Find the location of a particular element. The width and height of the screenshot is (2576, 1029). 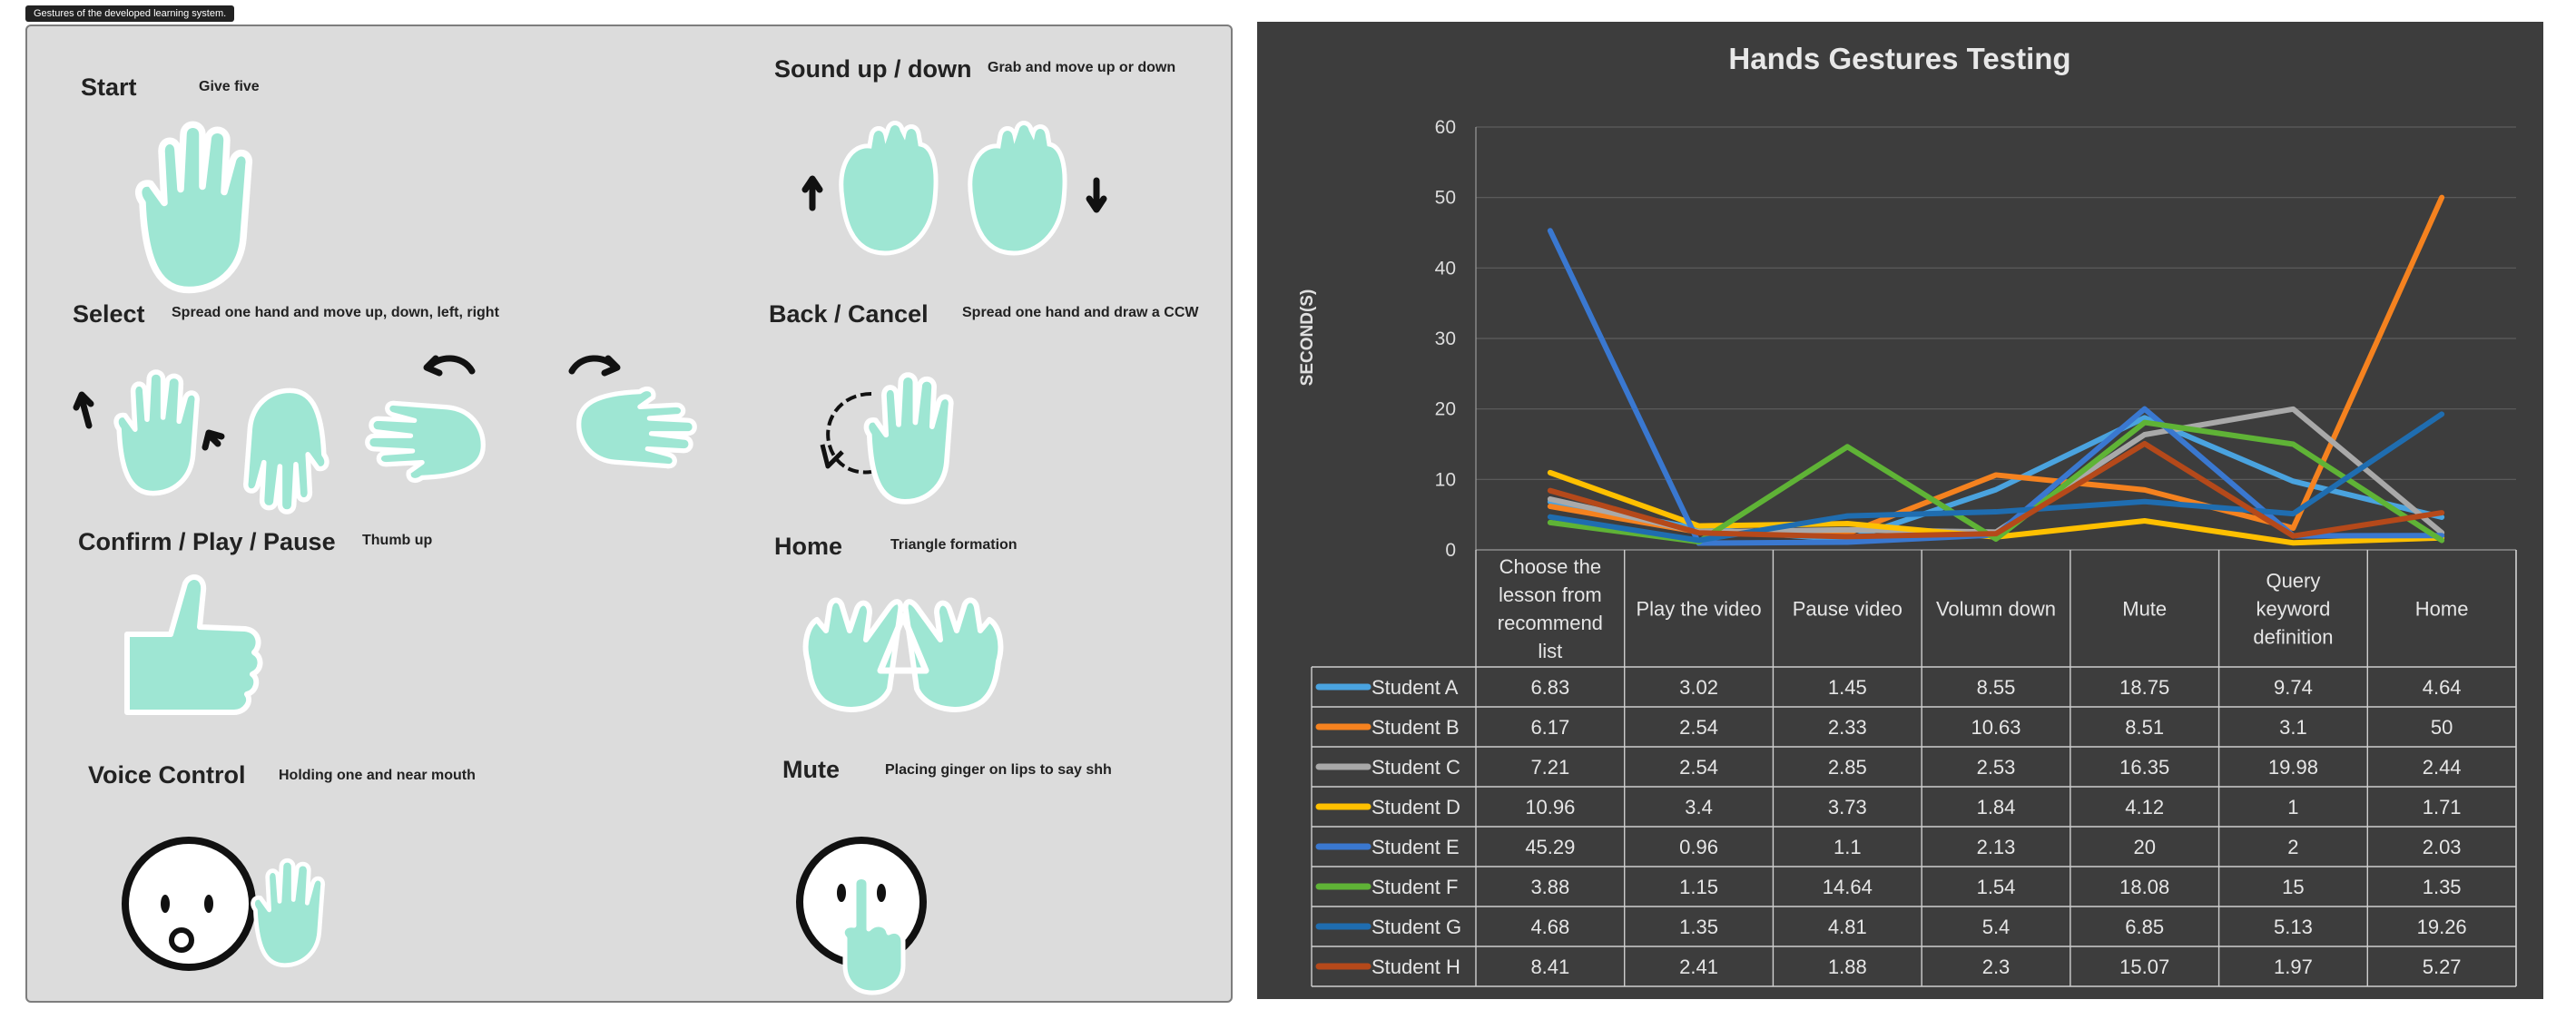

grab-hand-icon is located at coordinates (954, 188).